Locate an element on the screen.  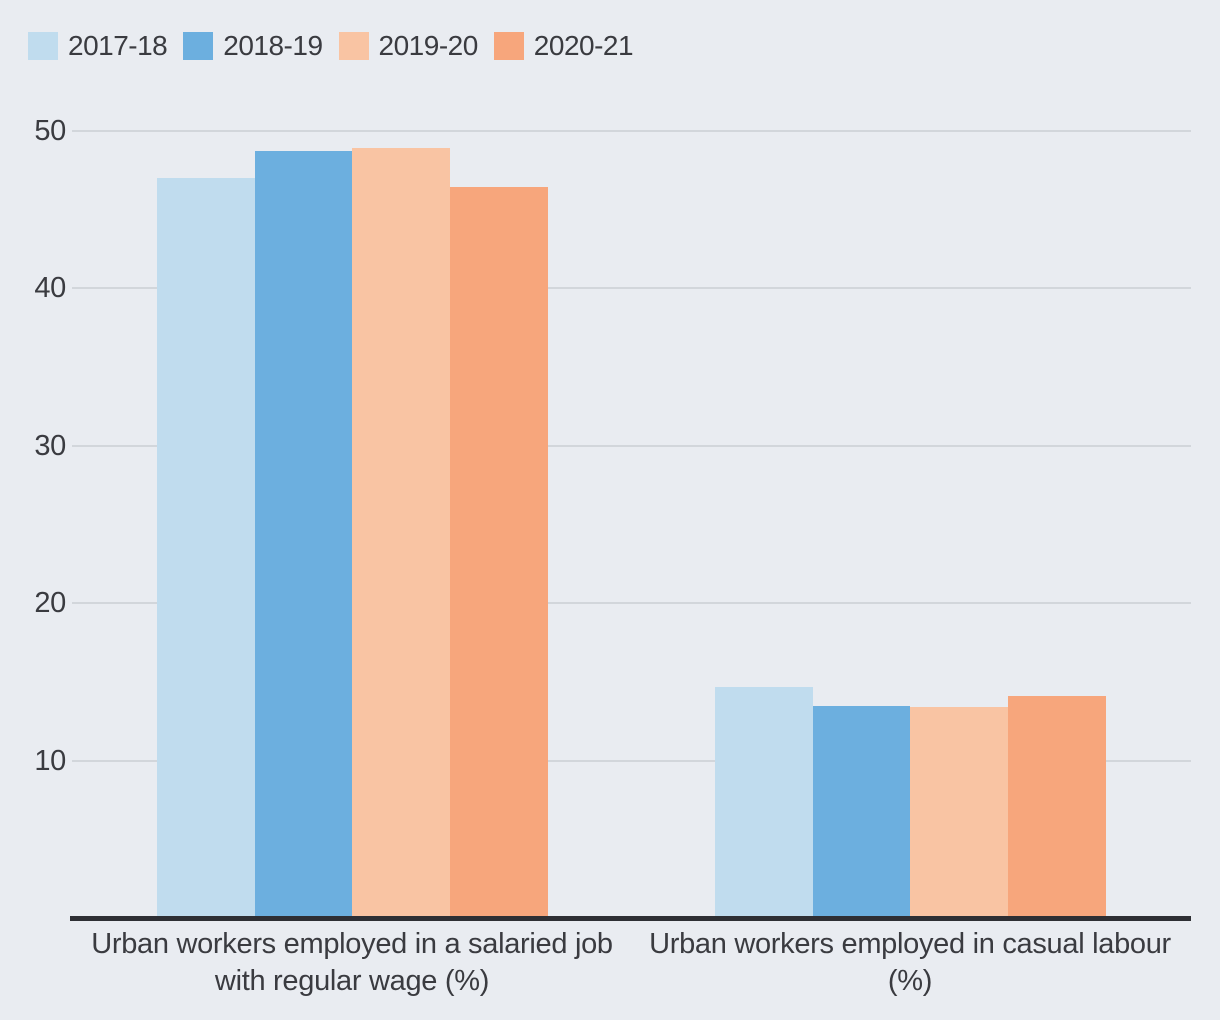
x-axis-line is located at coordinates (630, 918).